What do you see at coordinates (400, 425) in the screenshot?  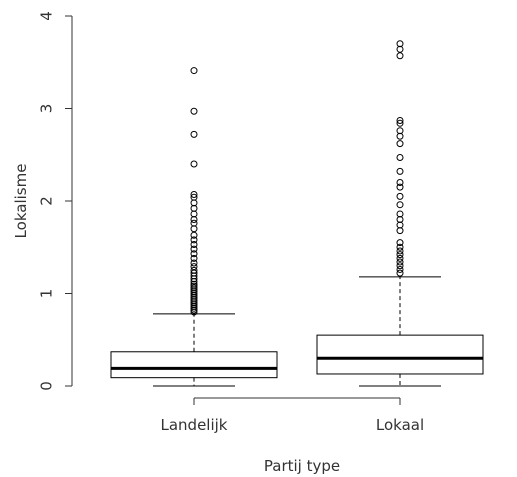 I see `x-tick-label: Lokaal` at bounding box center [400, 425].